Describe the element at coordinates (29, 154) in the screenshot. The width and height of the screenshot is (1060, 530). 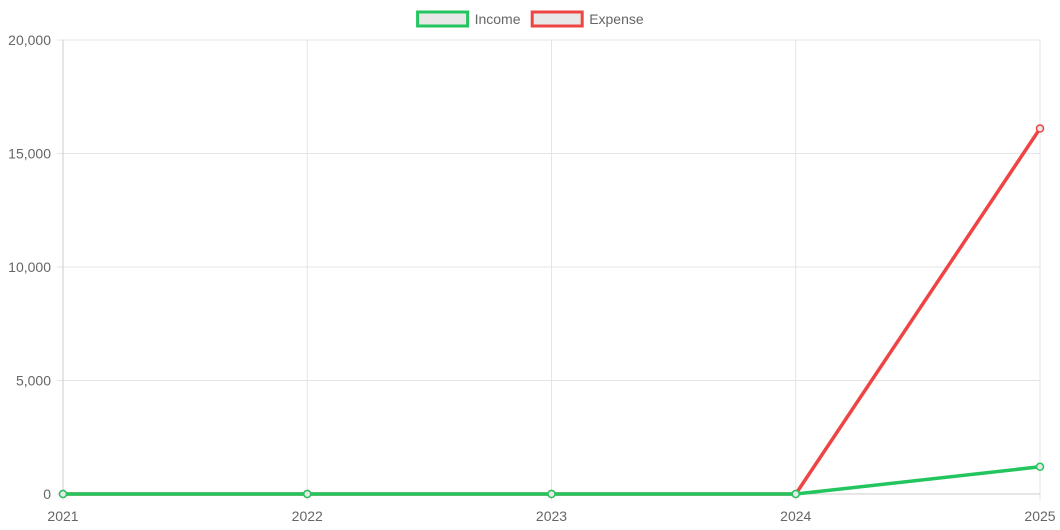
I see `y-tick-label: 15,000` at that location.